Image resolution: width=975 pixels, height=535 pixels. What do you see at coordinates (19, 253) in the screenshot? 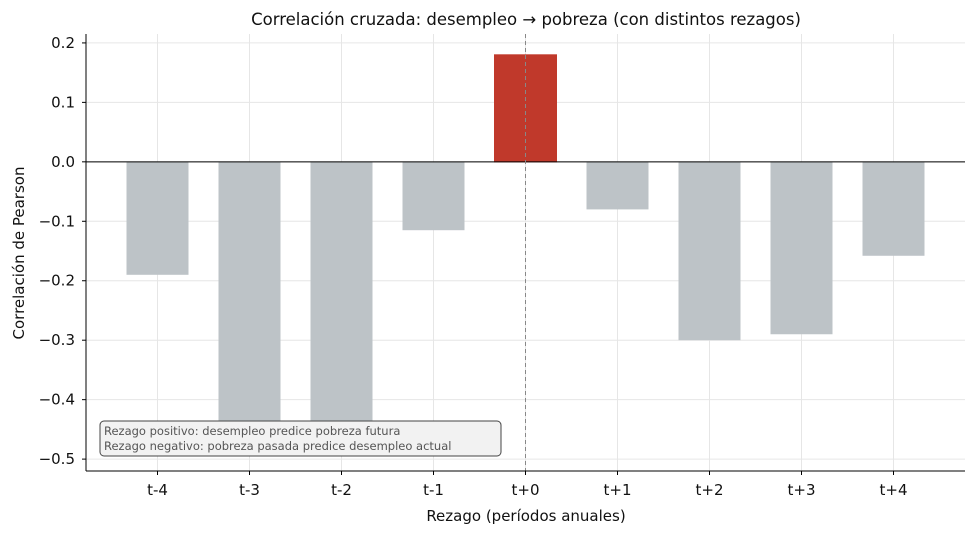
I see `y-axis-title: Correlación de Pearson` at bounding box center [19, 253].